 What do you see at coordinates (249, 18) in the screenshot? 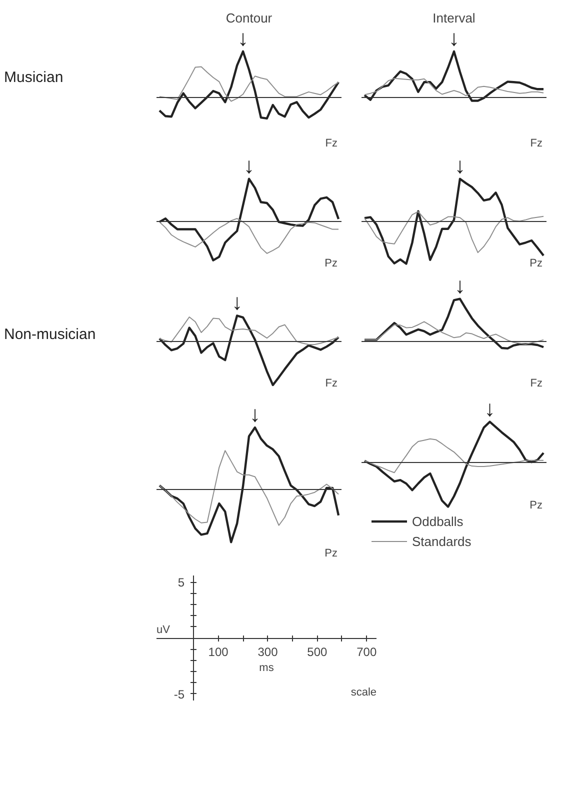
I see `chart-title: Contour` at bounding box center [249, 18].